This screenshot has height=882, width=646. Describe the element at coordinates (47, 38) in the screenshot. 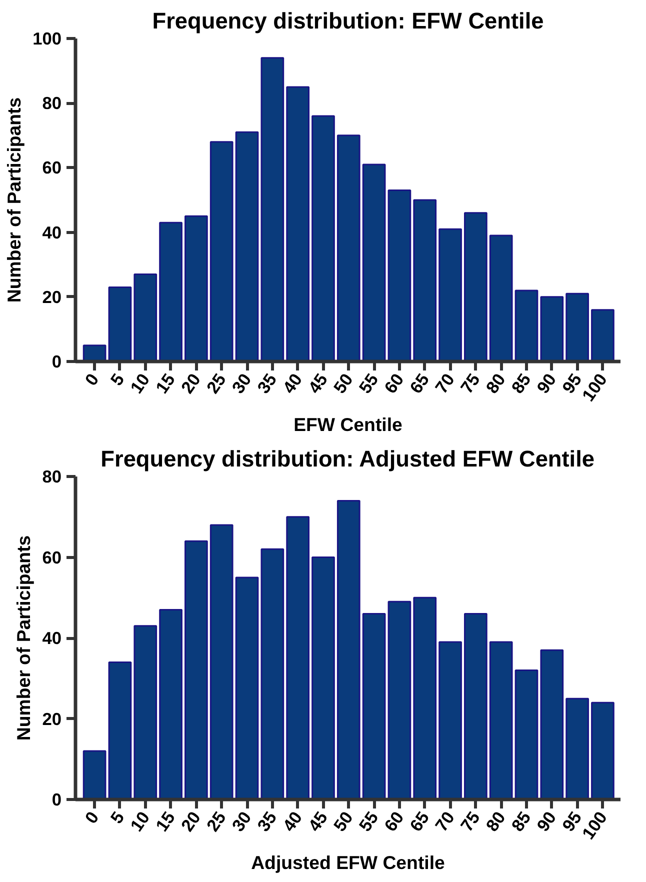

I see `y-tick-label: 100` at that location.